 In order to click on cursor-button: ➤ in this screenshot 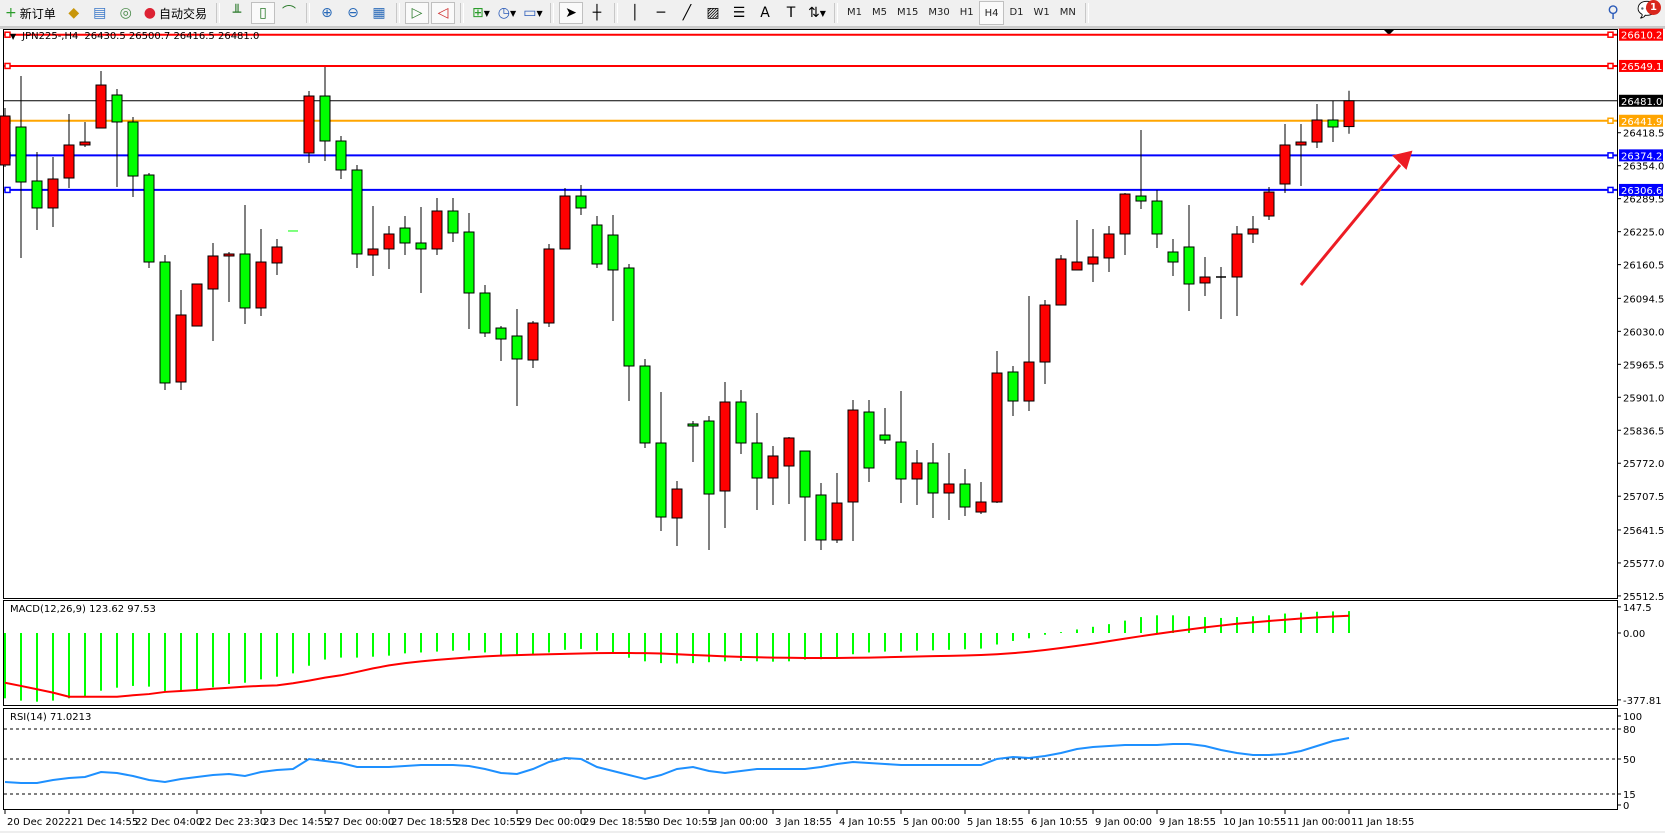, I will do `click(570, 13)`.